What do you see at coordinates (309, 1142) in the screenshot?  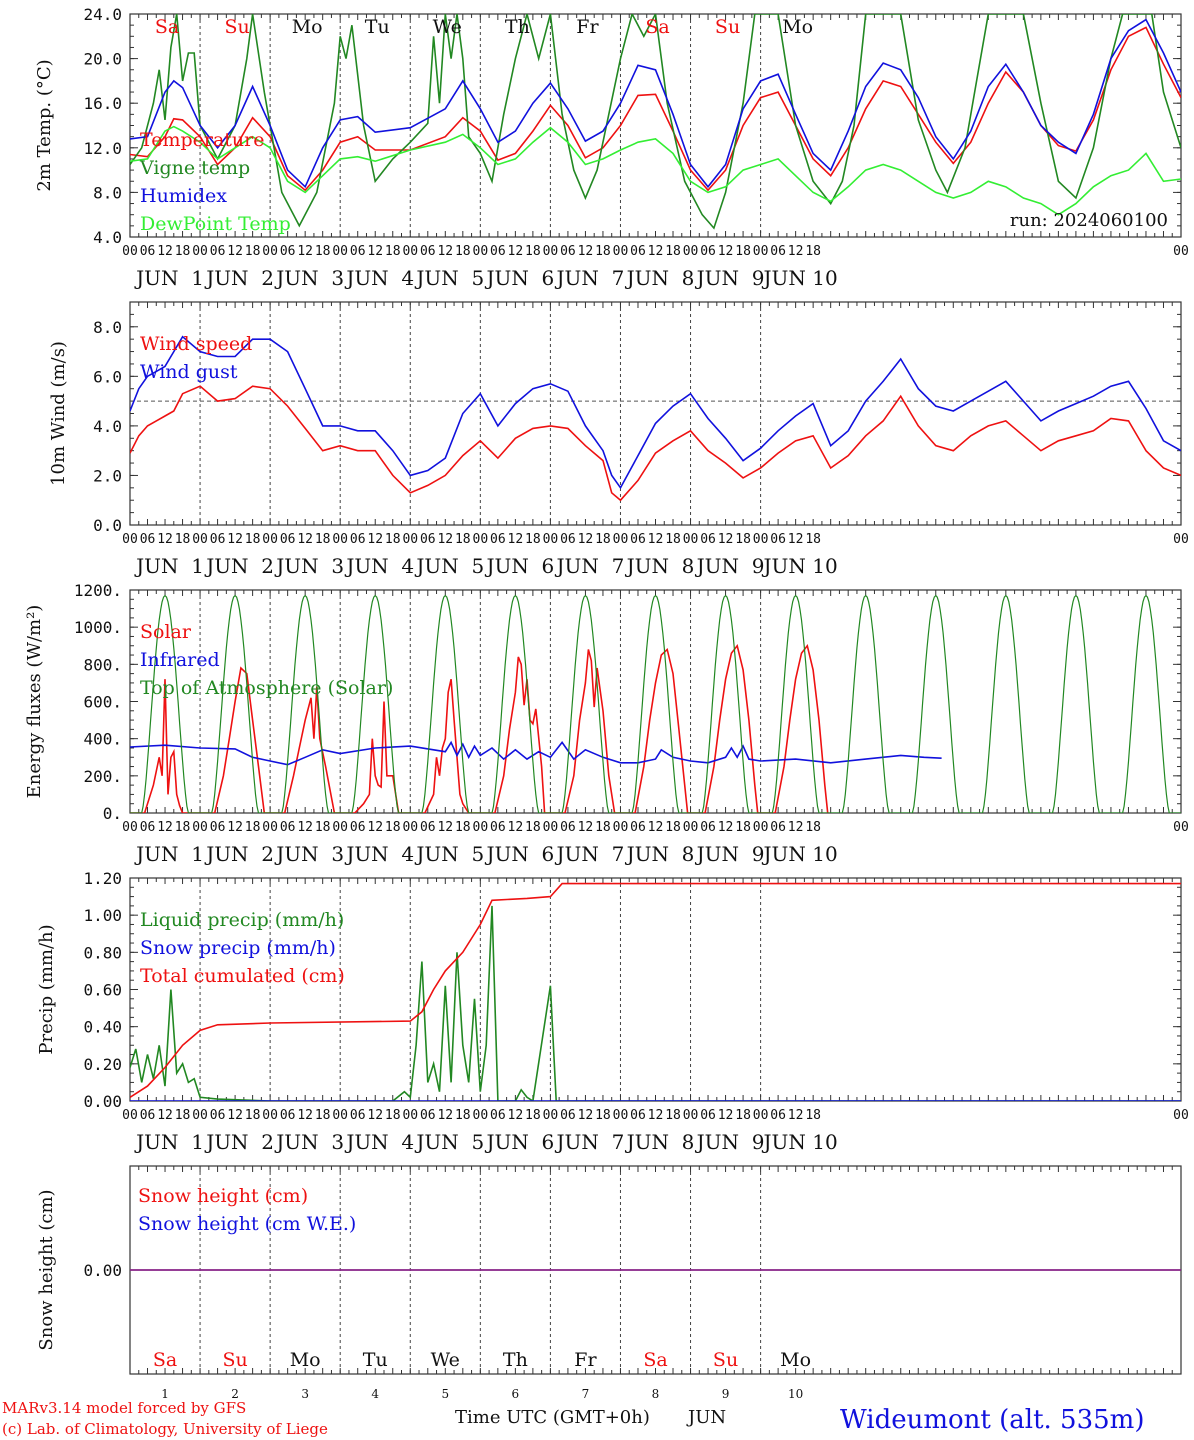 I see `date-label: JUN 3` at bounding box center [309, 1142].